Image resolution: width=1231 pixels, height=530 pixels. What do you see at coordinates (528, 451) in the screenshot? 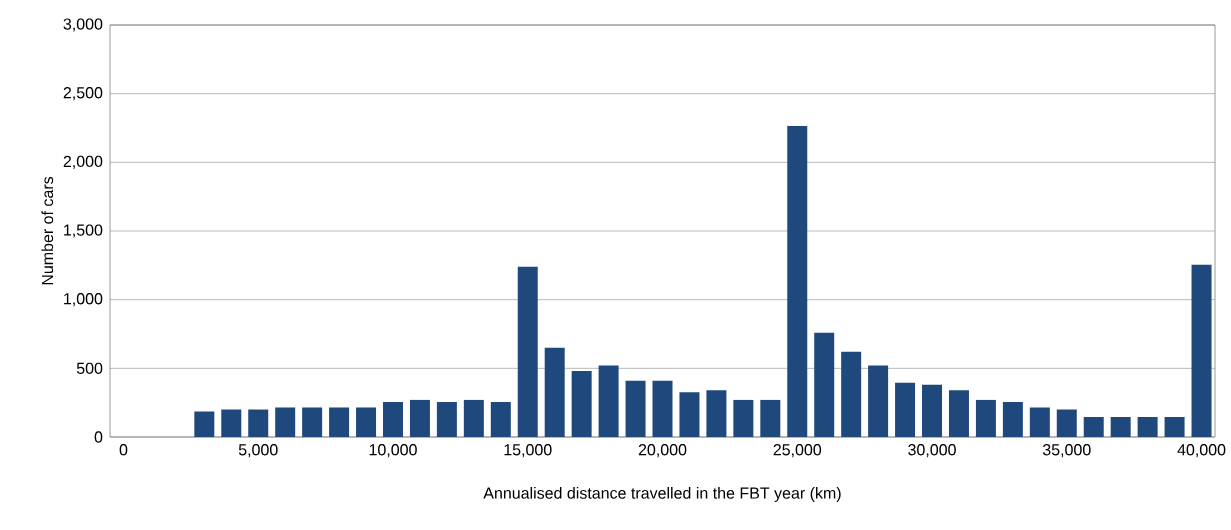
I see `x-tick-label: 15,000` at bounding box center [528, 451].